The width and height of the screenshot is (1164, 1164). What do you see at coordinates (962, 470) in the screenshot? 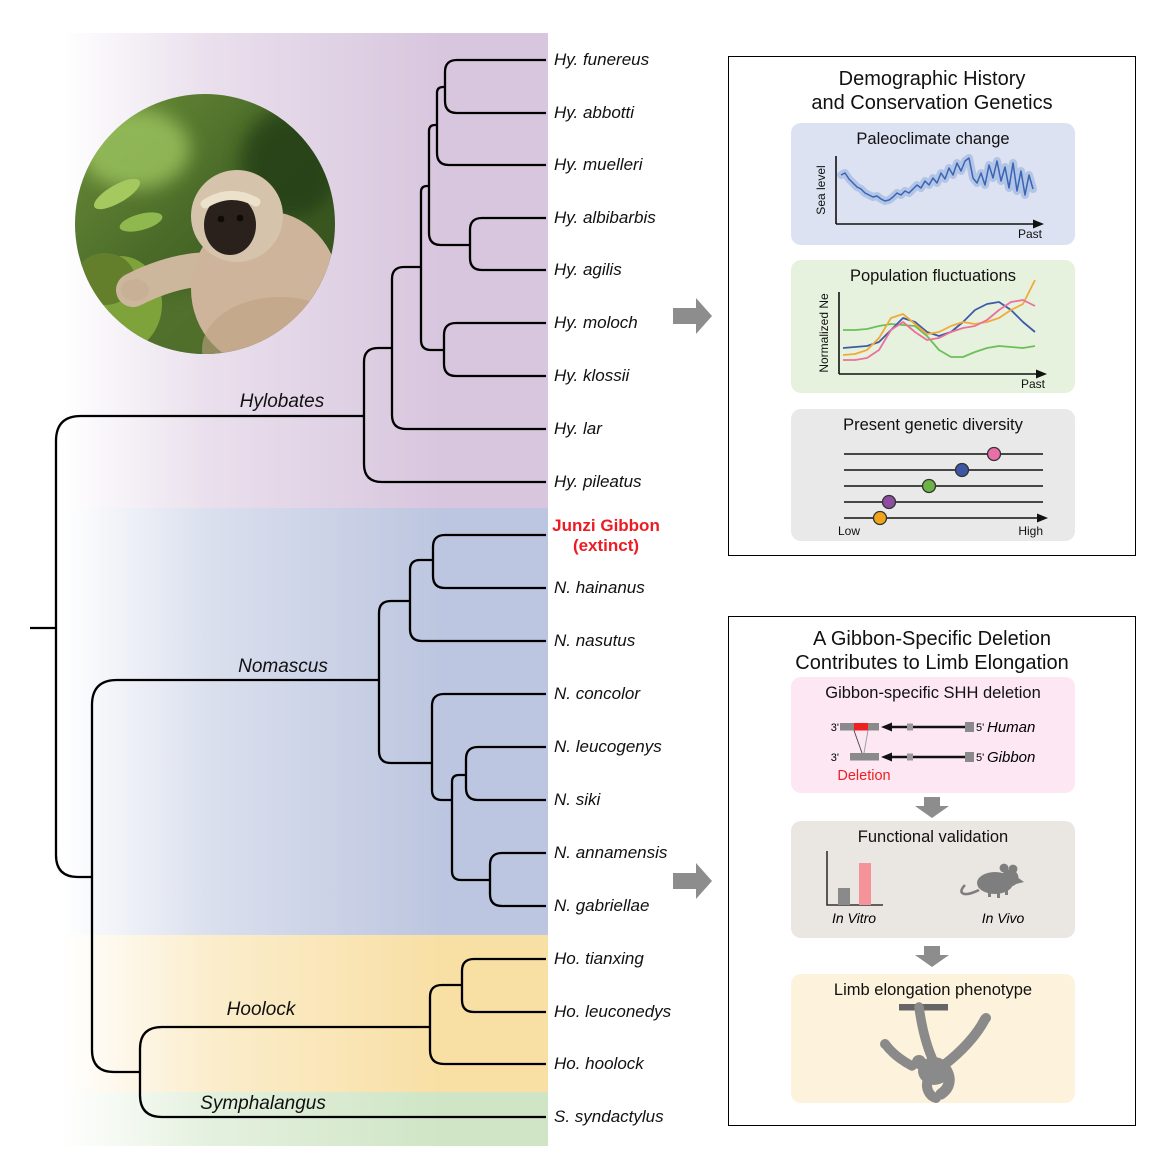
I see `diversity-dot-blue` at bounding box center [962, 470].